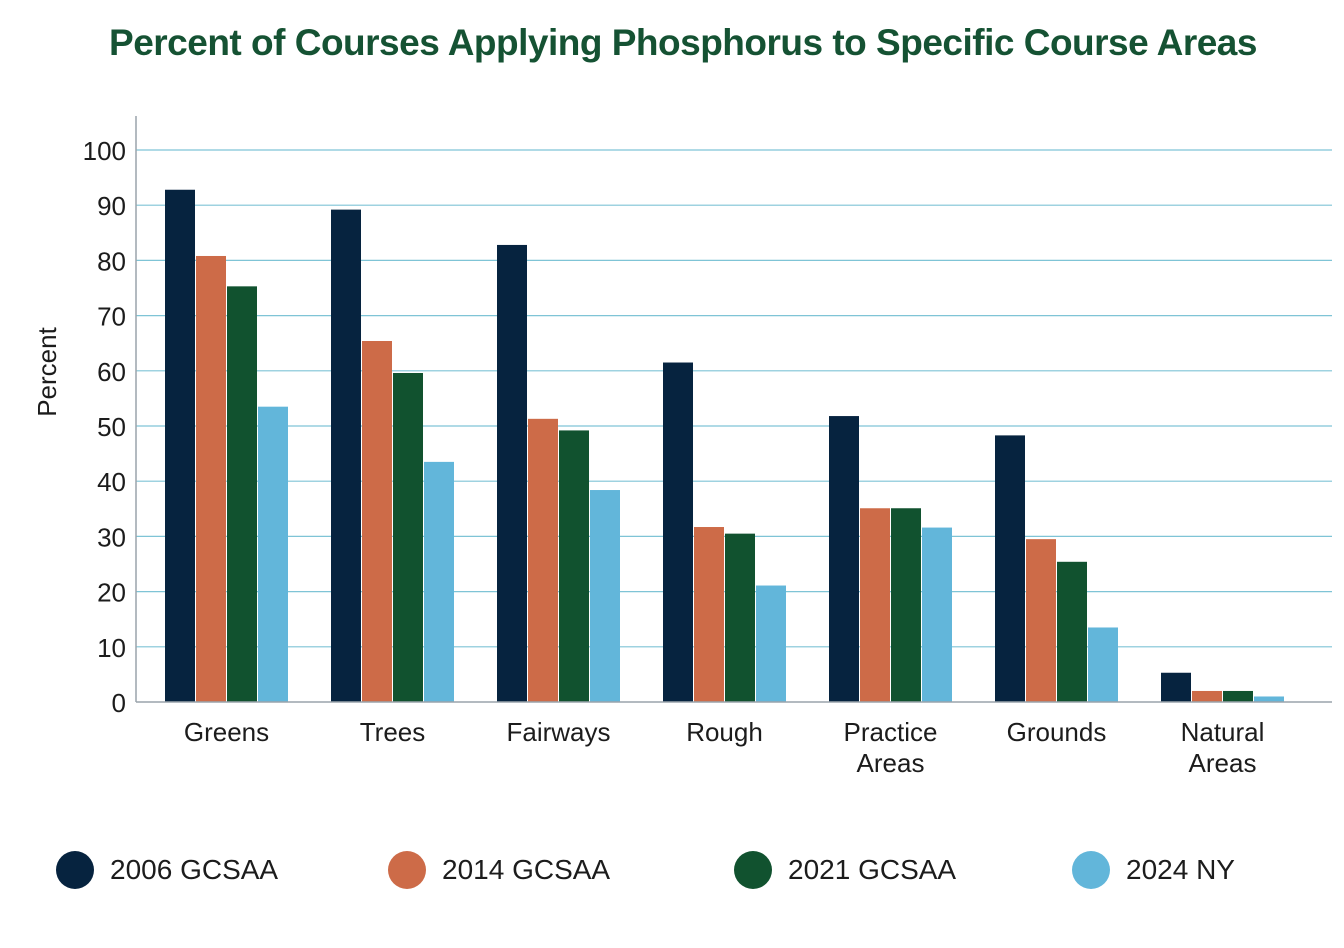 Image resolution: width=1344 pixels, height=948 pixels. I want to click on legend-label-2021: 2021 GCSAA, so click(872, 869).